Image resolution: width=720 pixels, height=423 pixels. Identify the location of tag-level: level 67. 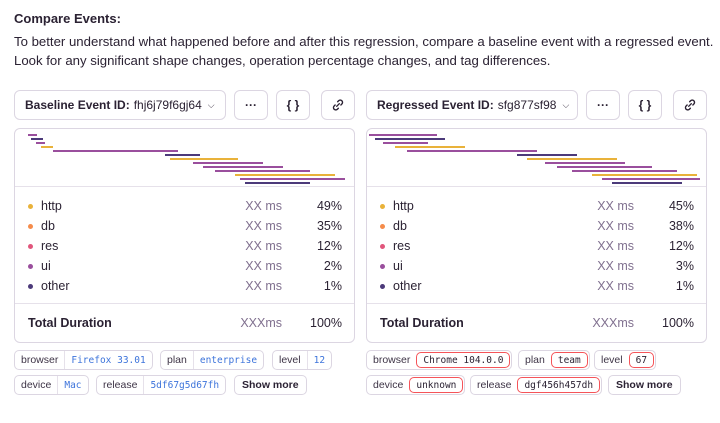
(625, 360).